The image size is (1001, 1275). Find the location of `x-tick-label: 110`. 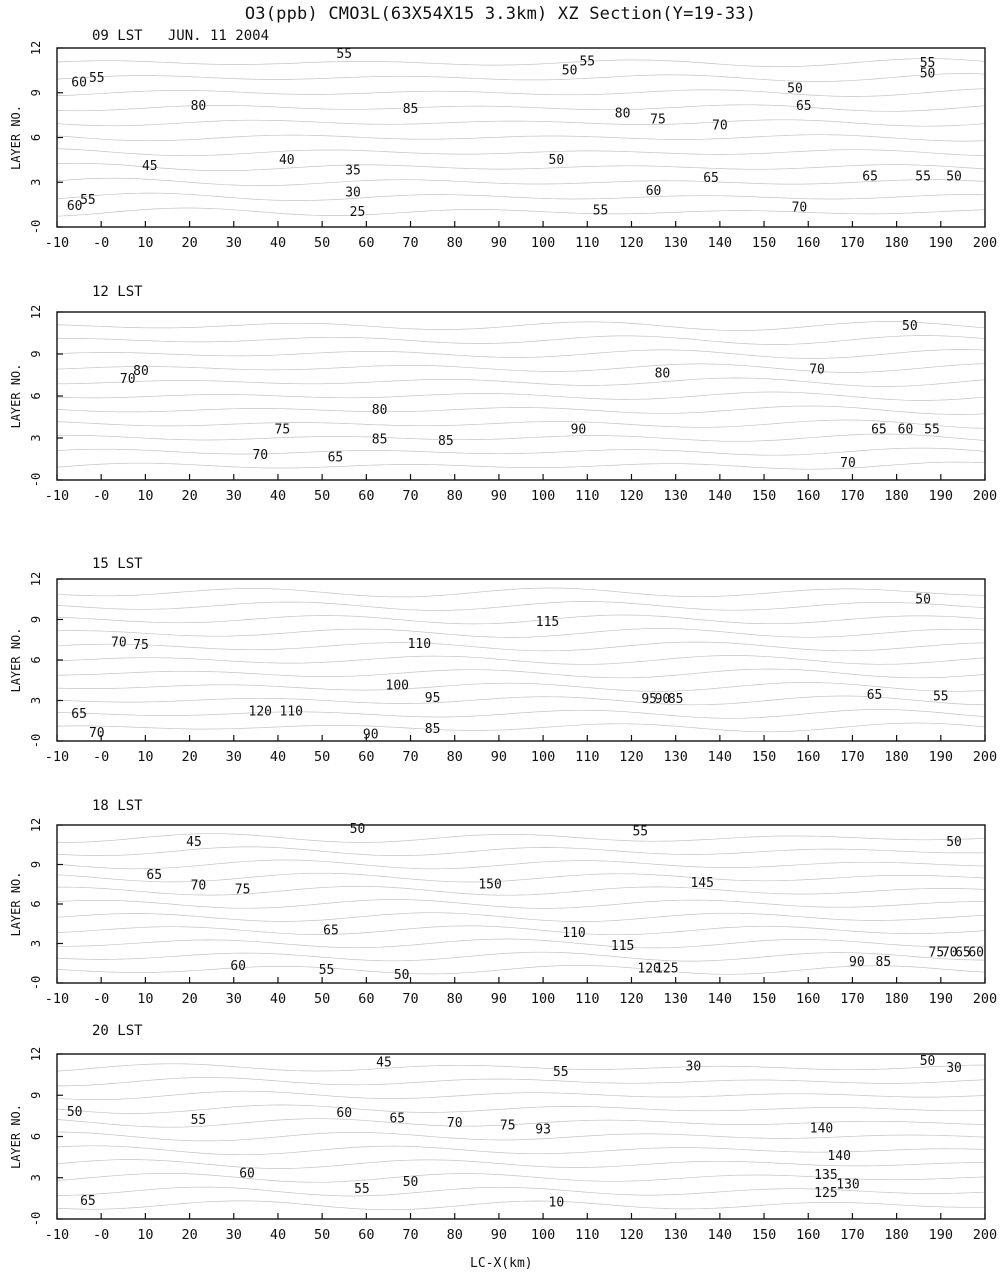

x-tick-label: 110 is located at coordinates (587, 999).